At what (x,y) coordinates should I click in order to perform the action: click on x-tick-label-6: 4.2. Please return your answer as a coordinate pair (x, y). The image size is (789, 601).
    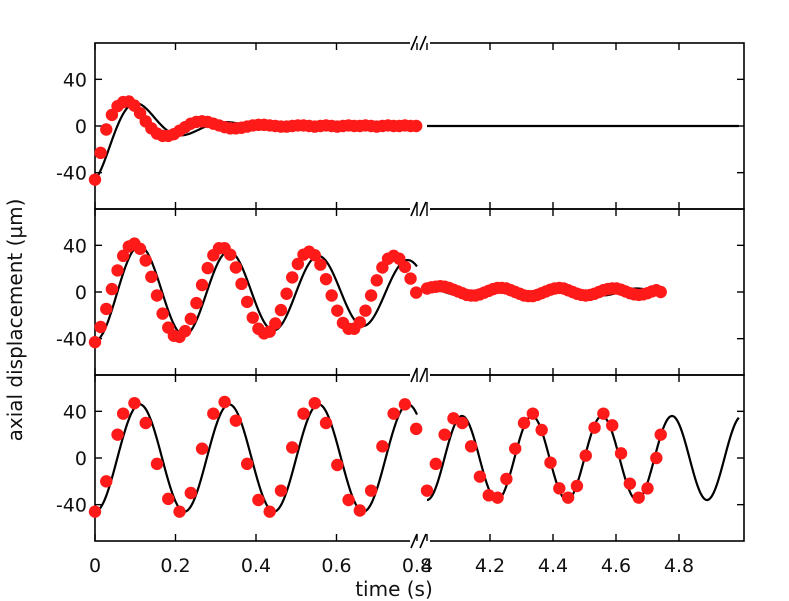
    Looking at the image, I should click on (490, 566).